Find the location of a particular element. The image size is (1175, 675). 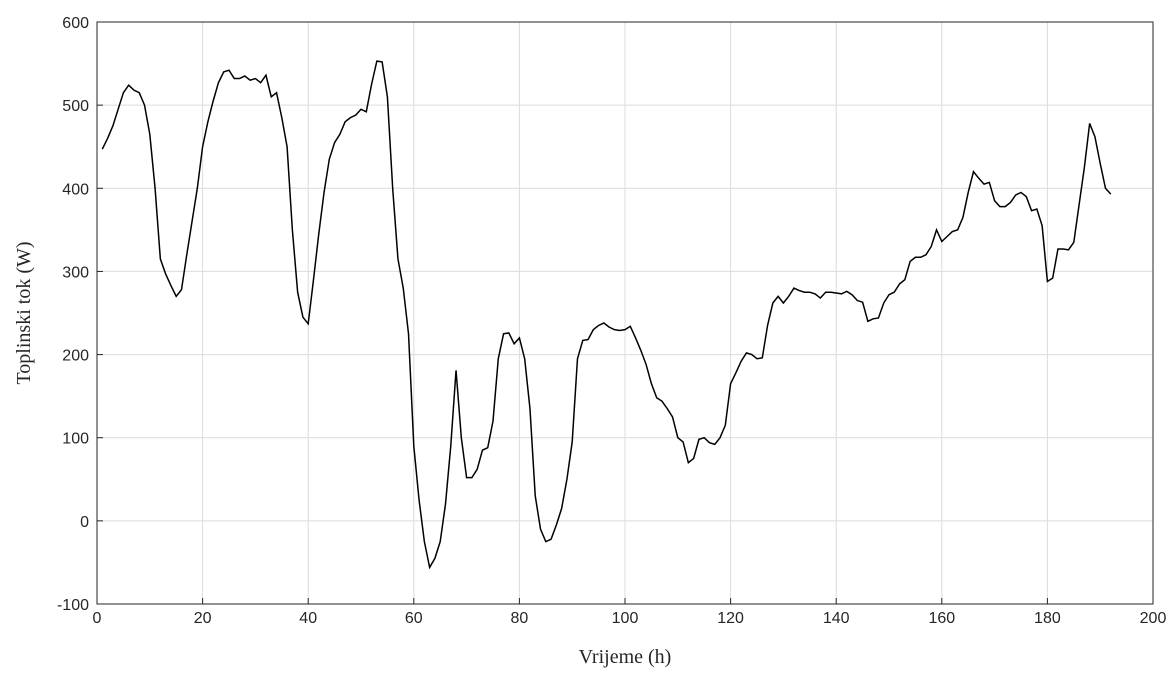

y-tick-label: 200 is located at coordinates (75, 356).